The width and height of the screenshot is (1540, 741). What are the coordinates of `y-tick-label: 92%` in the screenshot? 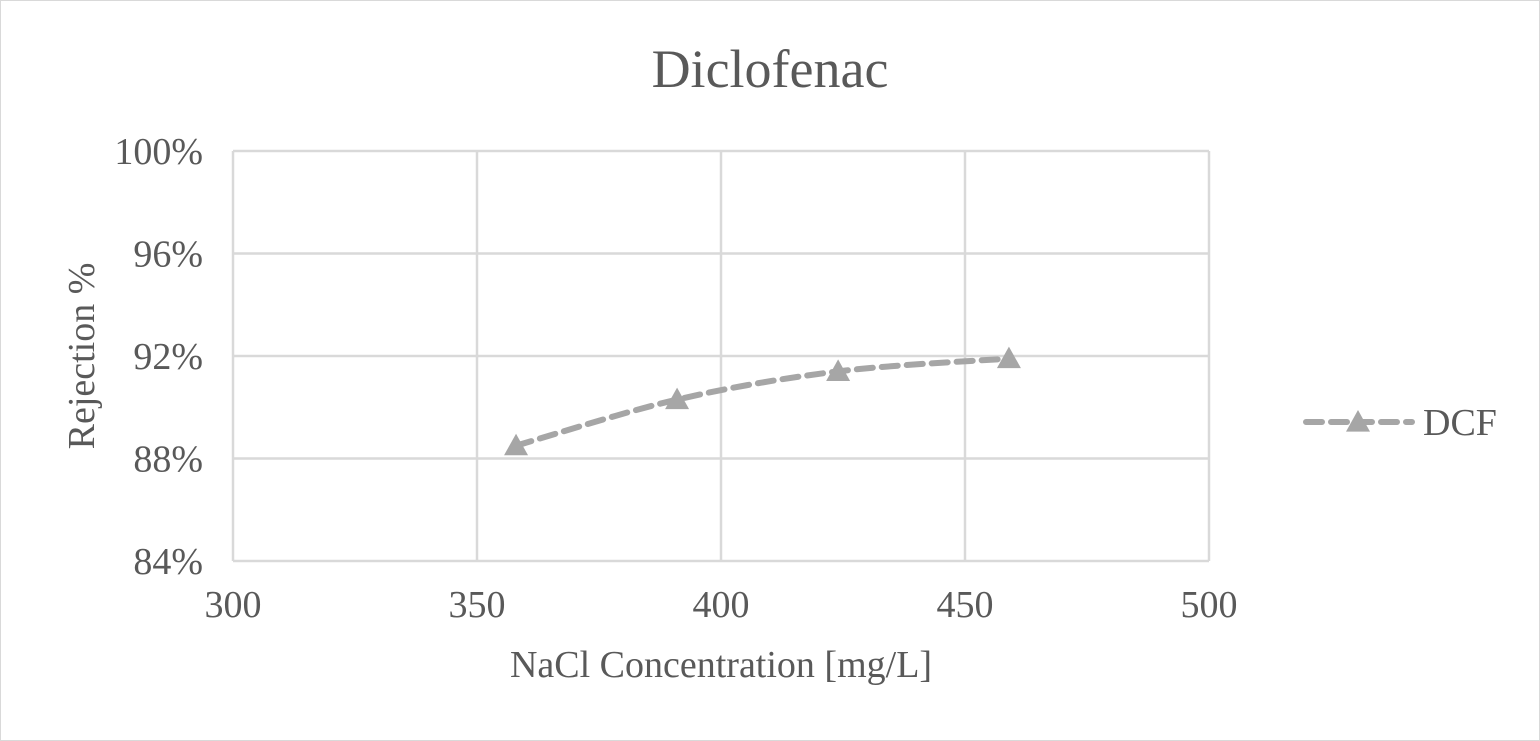 It's located at (168, 357).